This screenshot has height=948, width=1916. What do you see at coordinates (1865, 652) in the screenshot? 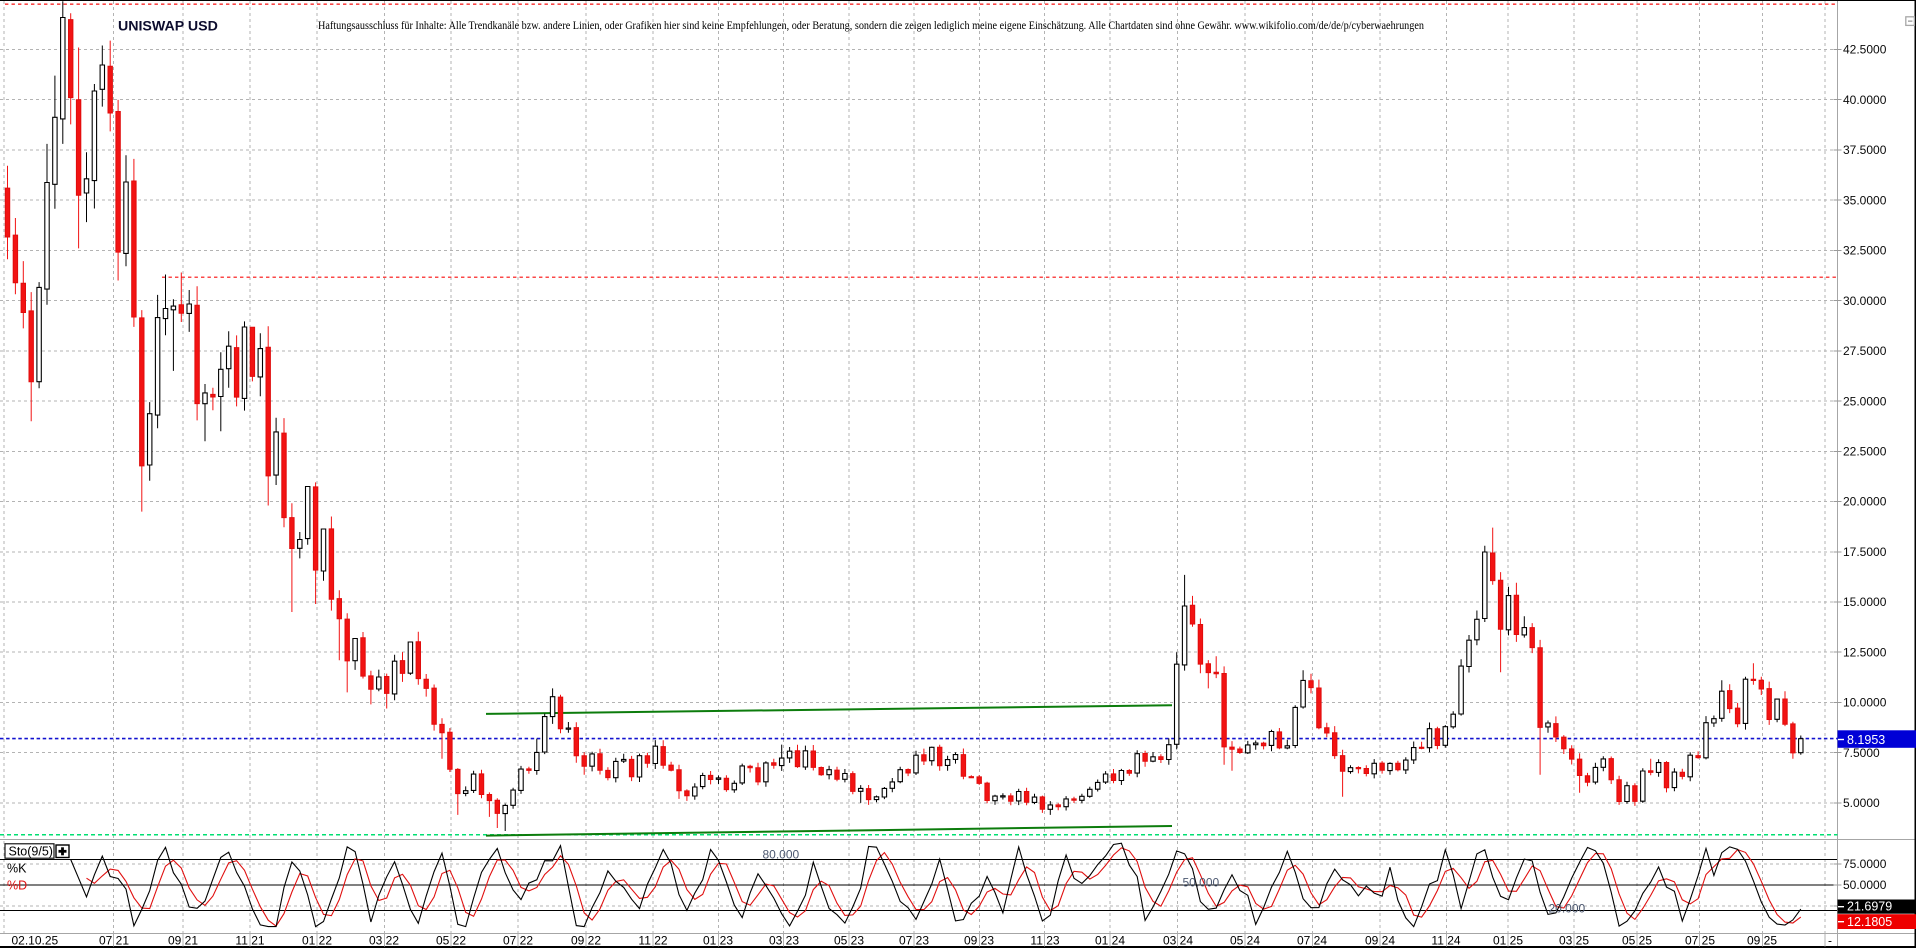
I see `svg-text: 12.5000` at bounding box center [1865, 652].